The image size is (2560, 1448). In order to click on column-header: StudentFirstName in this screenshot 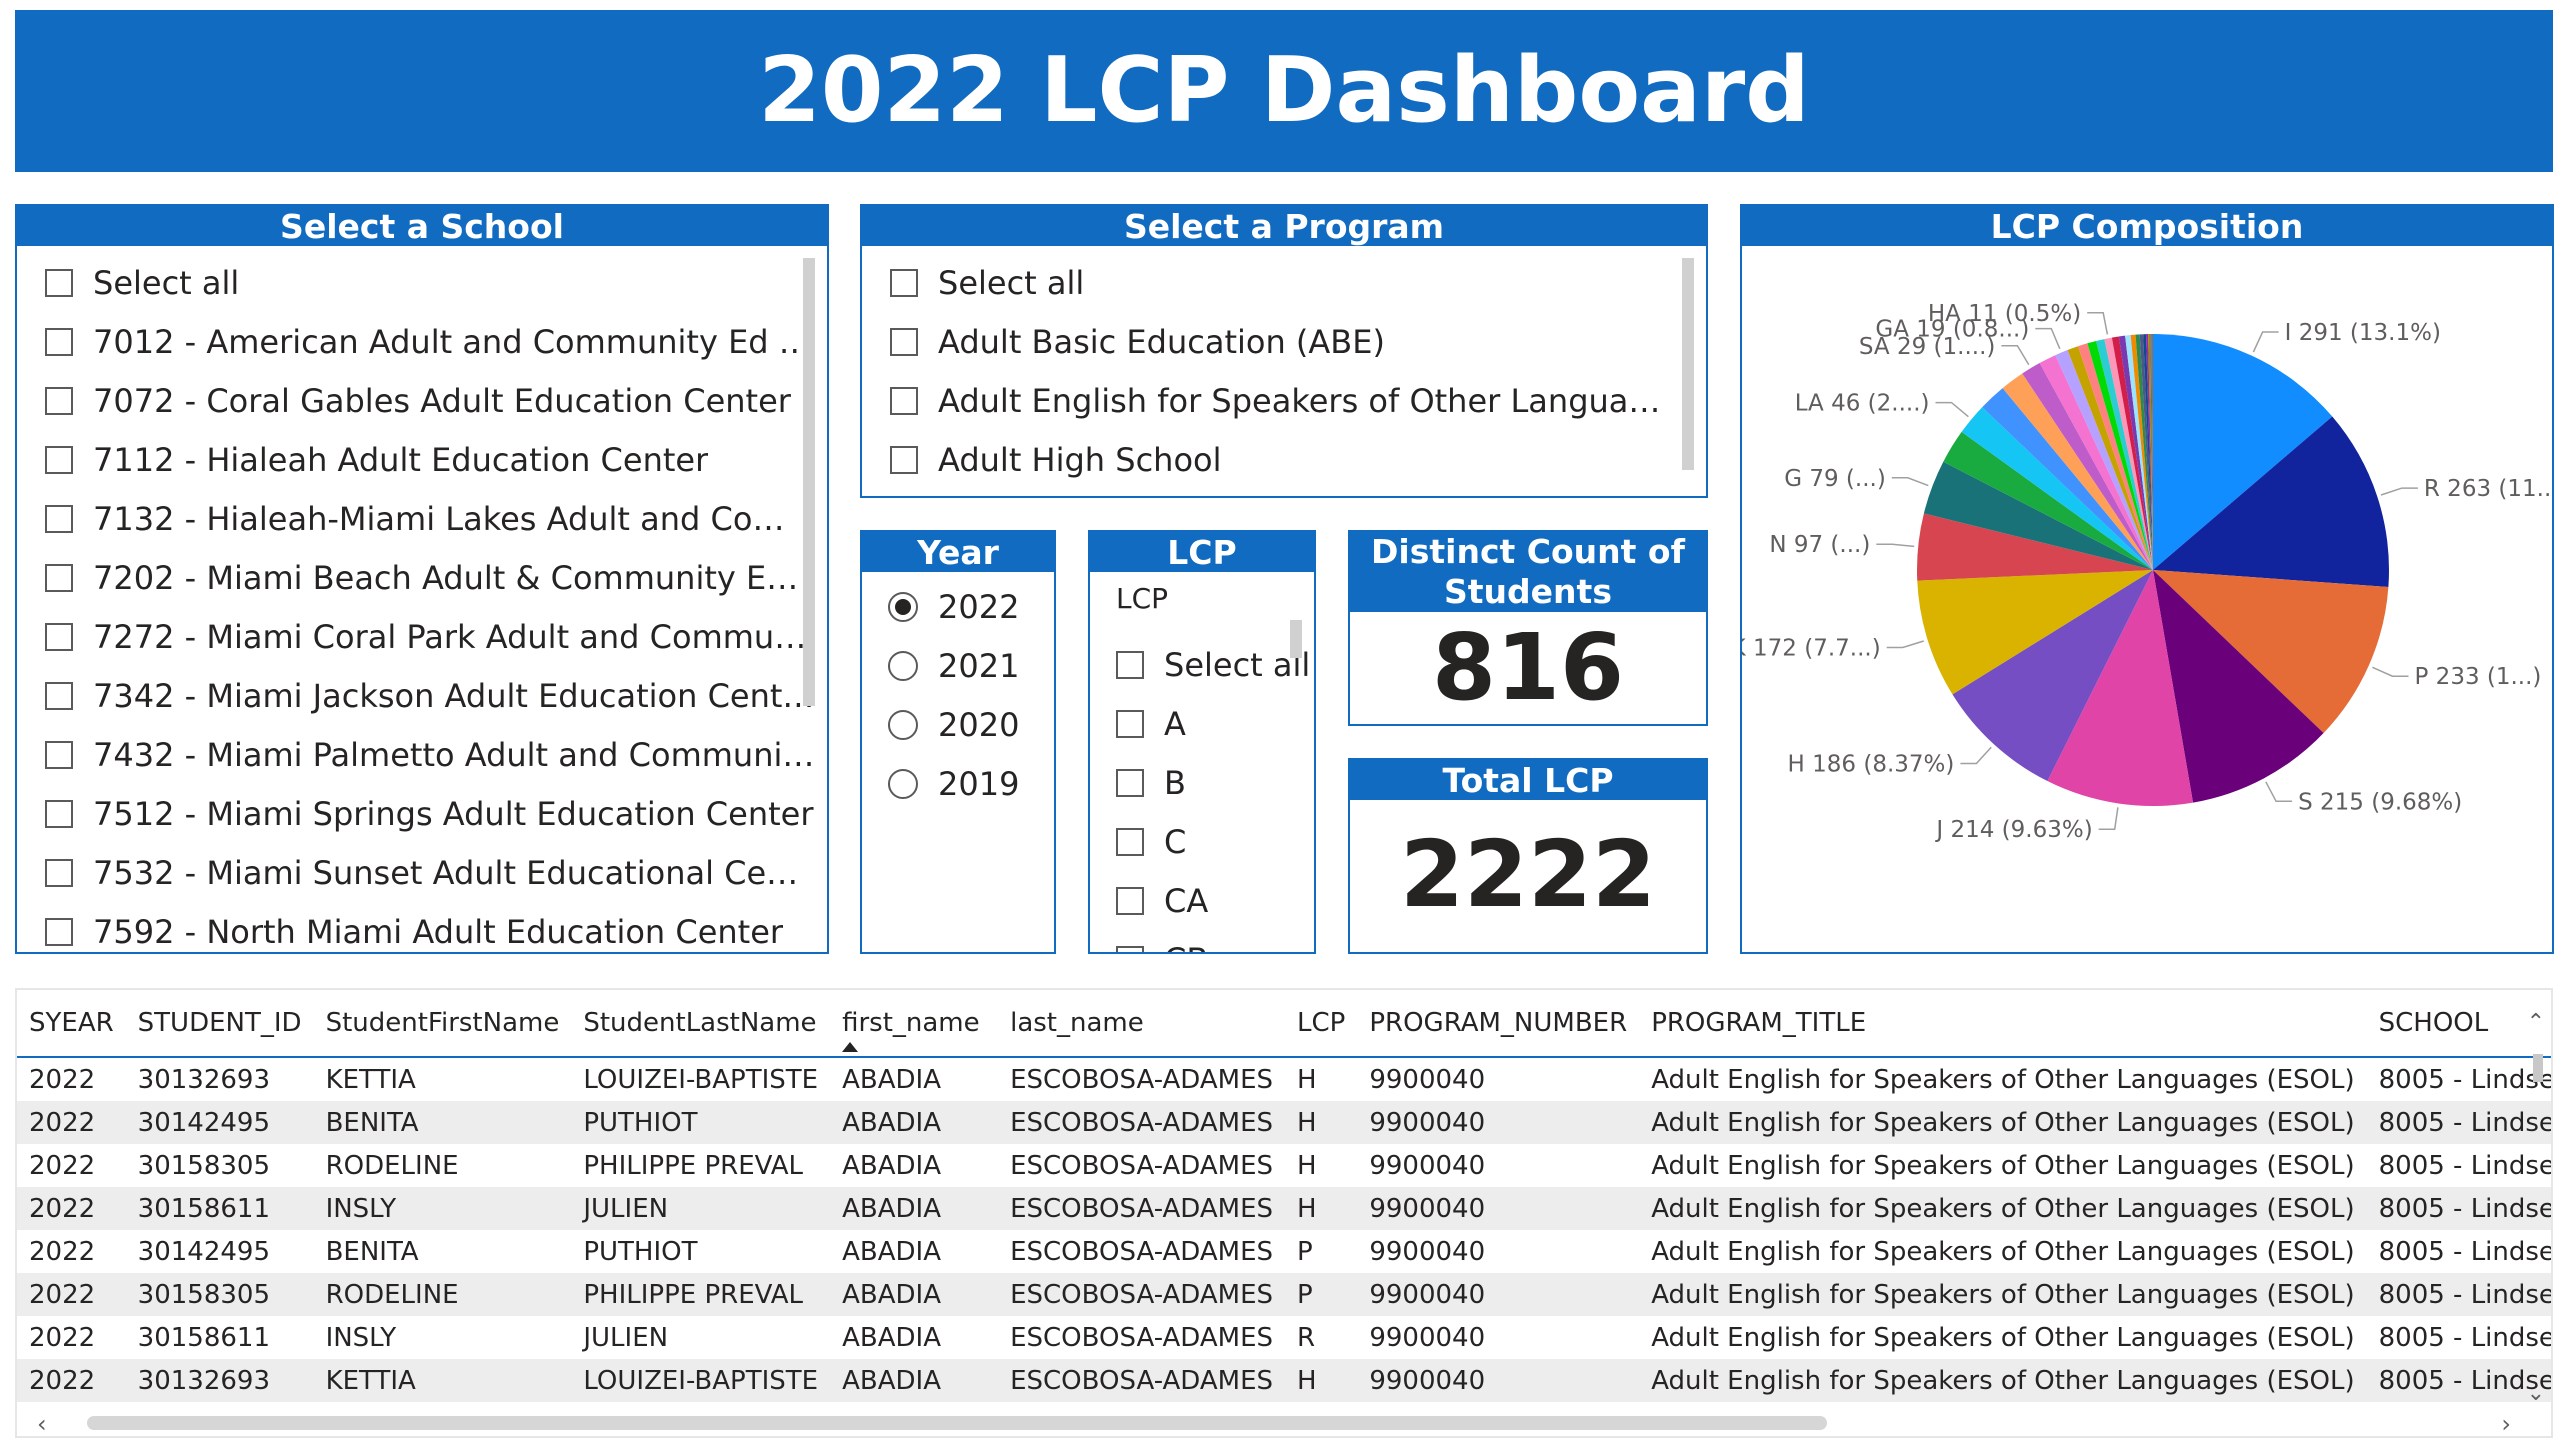, I will do `click(442, 1024)`.